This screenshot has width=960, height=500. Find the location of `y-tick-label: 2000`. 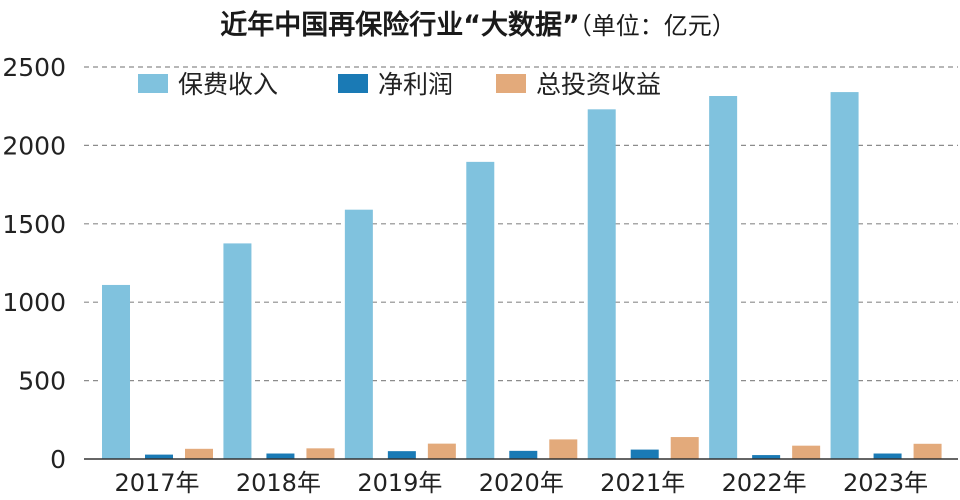

y-tick-label: 2000 is located at coordinates (34, 145).